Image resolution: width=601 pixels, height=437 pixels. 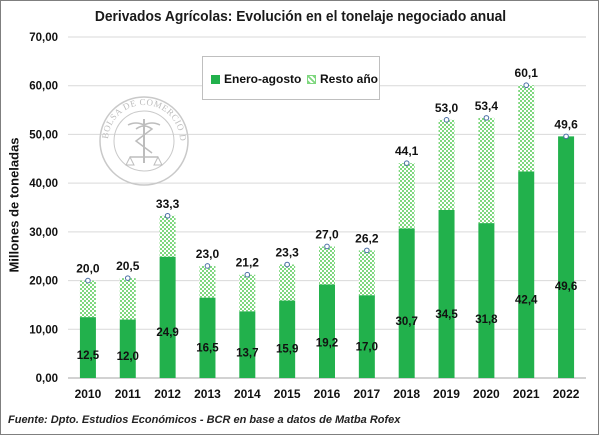 I want to click on total-data-label: 44,1, so click(x=407, y=151).